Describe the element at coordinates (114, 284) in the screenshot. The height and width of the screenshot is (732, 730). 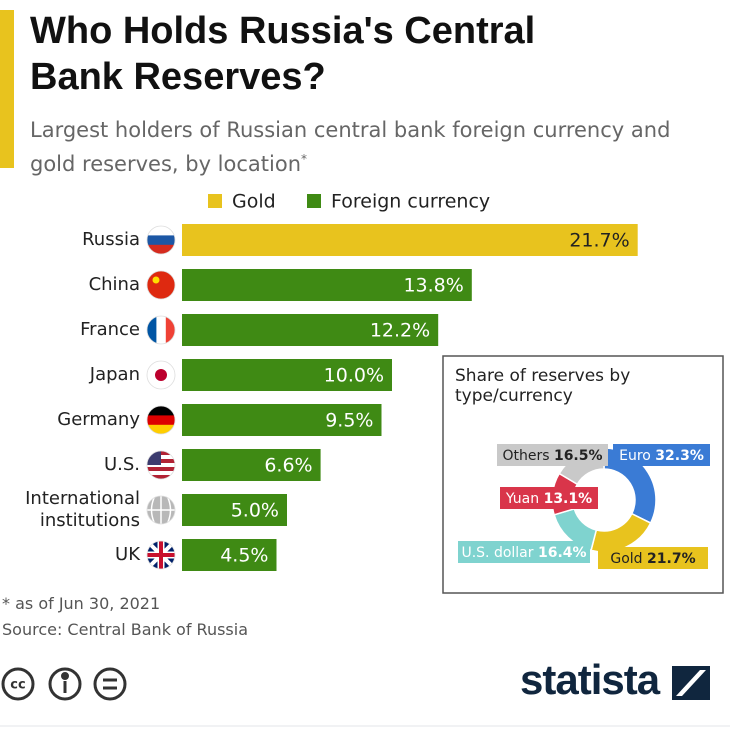
I see `category-label: China` at that location.